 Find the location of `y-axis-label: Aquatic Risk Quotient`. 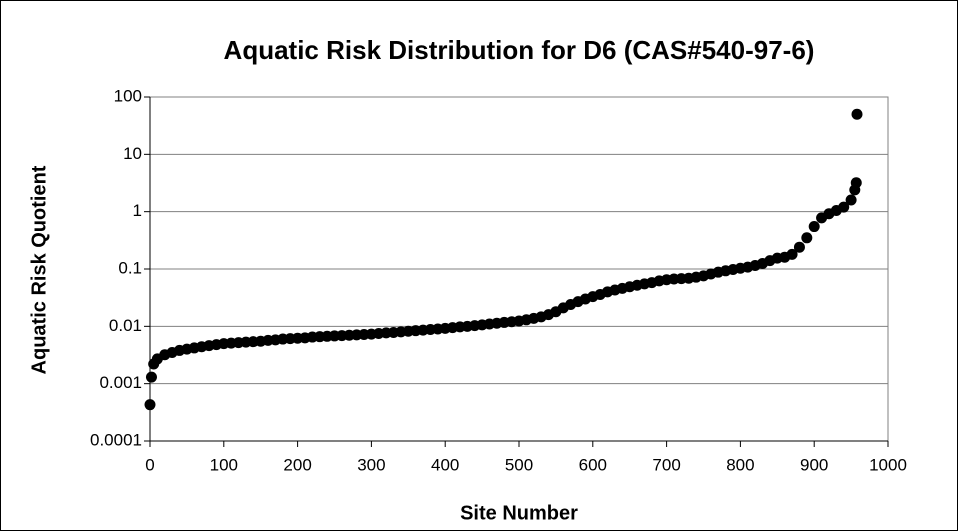

y-axis-label: Aquatic Risk Quotient is located at coordinates (39, 269).